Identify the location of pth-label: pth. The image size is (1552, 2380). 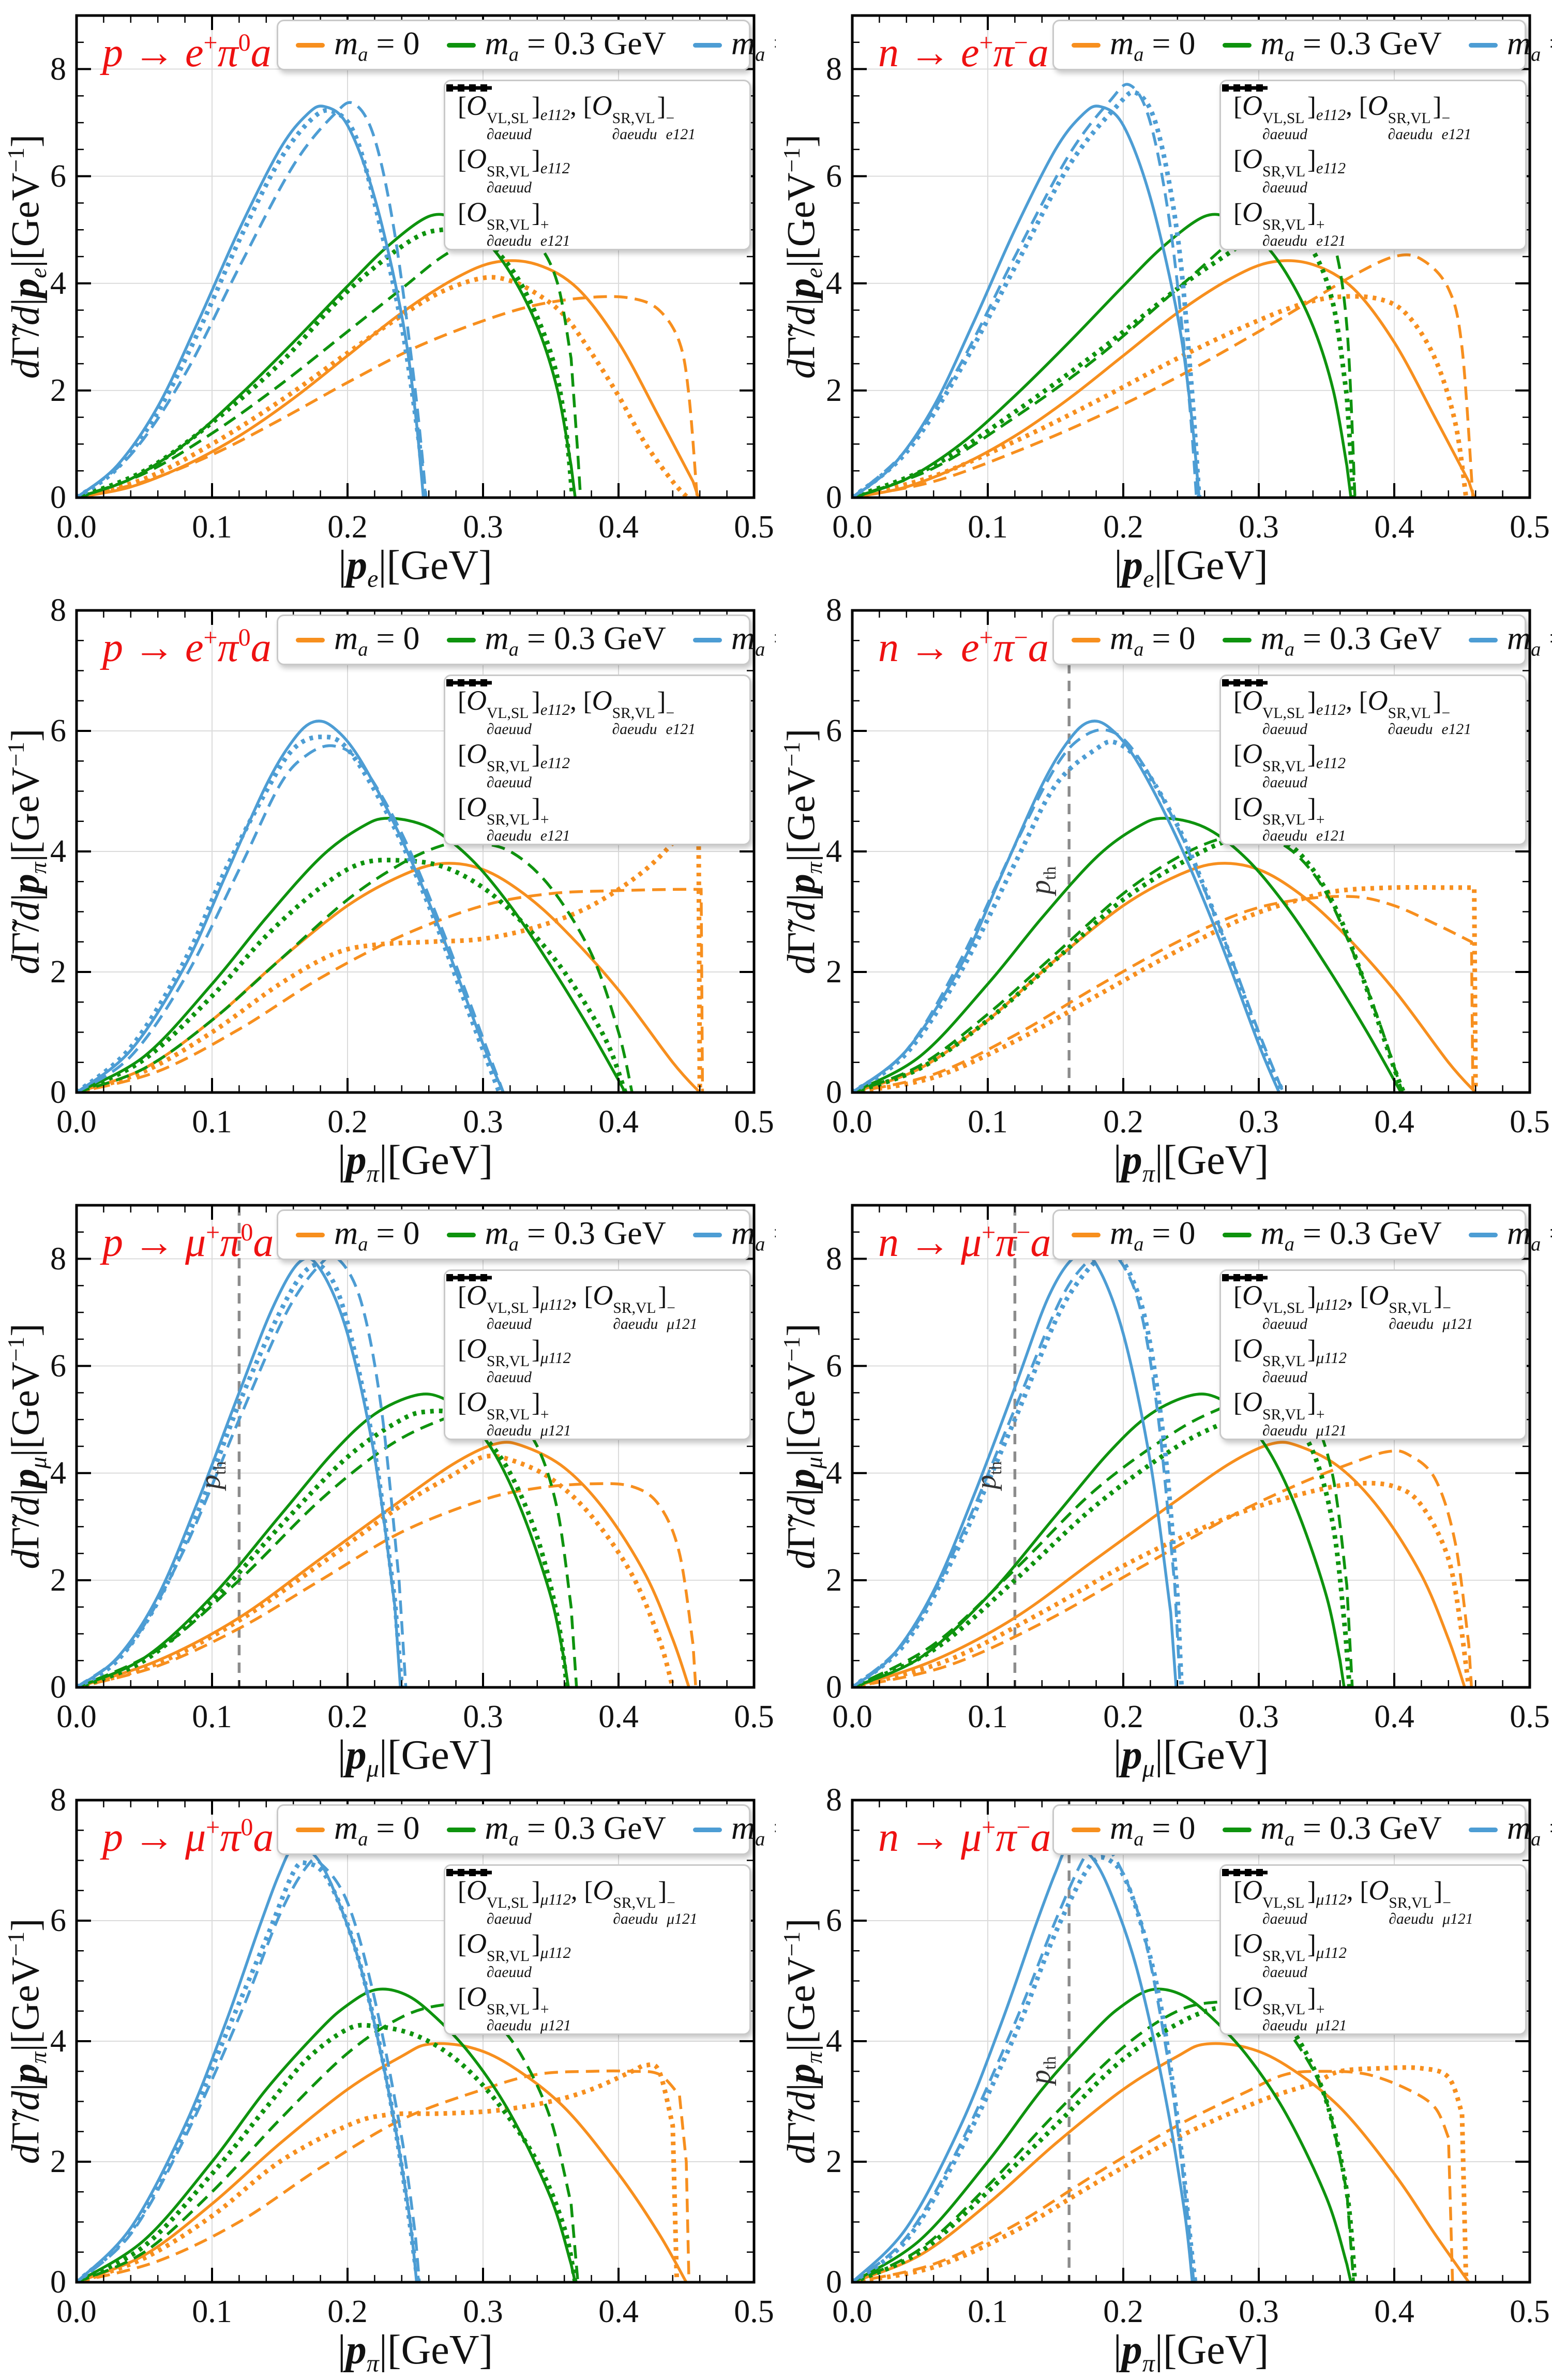
(988, 1475).